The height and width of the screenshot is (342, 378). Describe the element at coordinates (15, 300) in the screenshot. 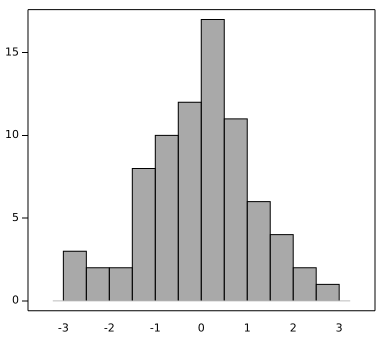

I see `y-tick-label: 0` at that location.